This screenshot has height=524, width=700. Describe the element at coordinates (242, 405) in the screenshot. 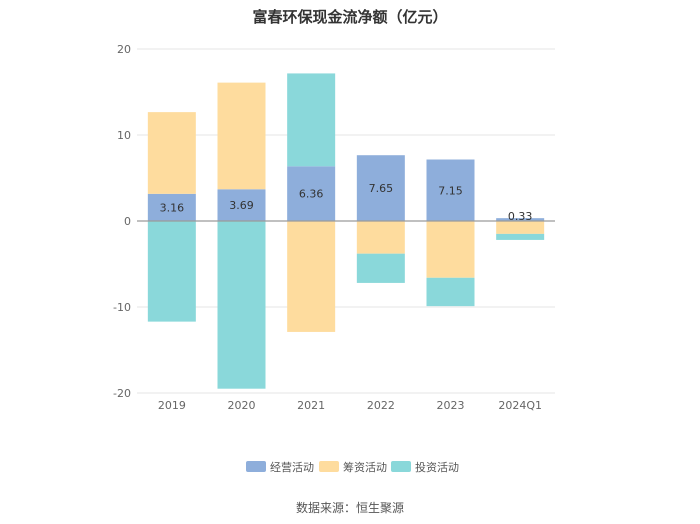

I see `x-tick-label: 2020` at that location.